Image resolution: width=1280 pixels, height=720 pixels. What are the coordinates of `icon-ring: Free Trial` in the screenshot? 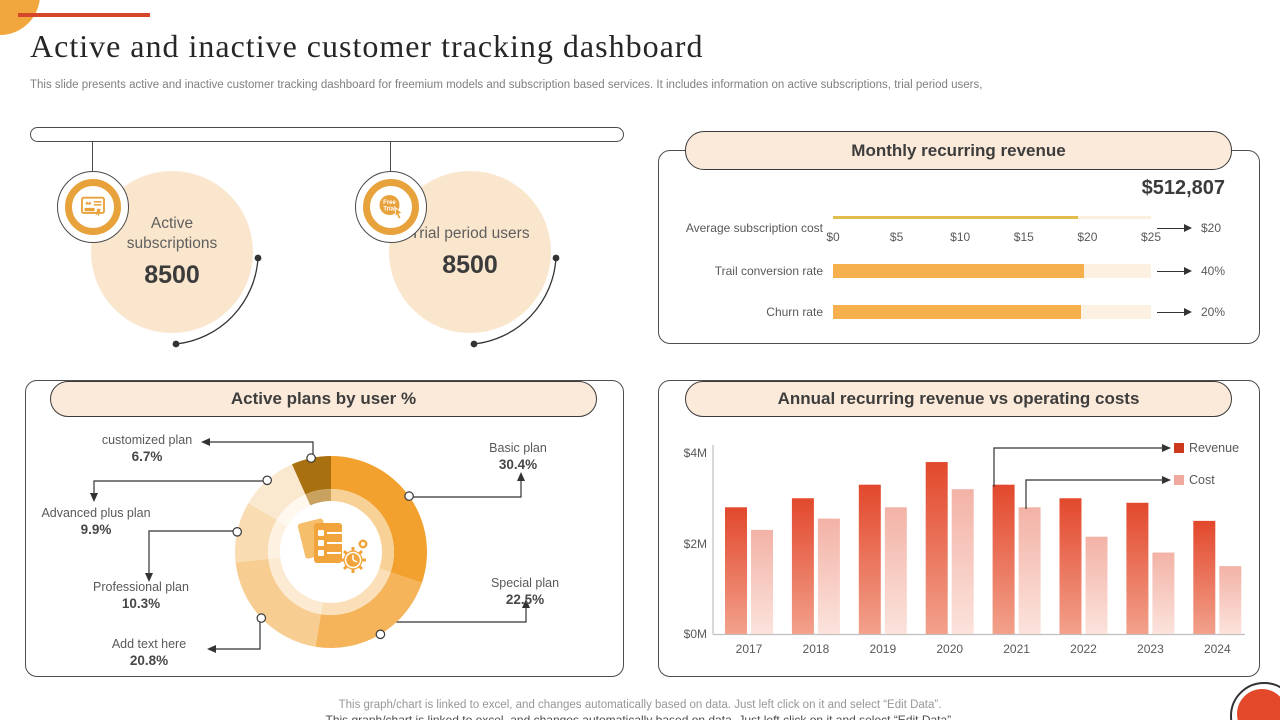 It's located at (391, 207).